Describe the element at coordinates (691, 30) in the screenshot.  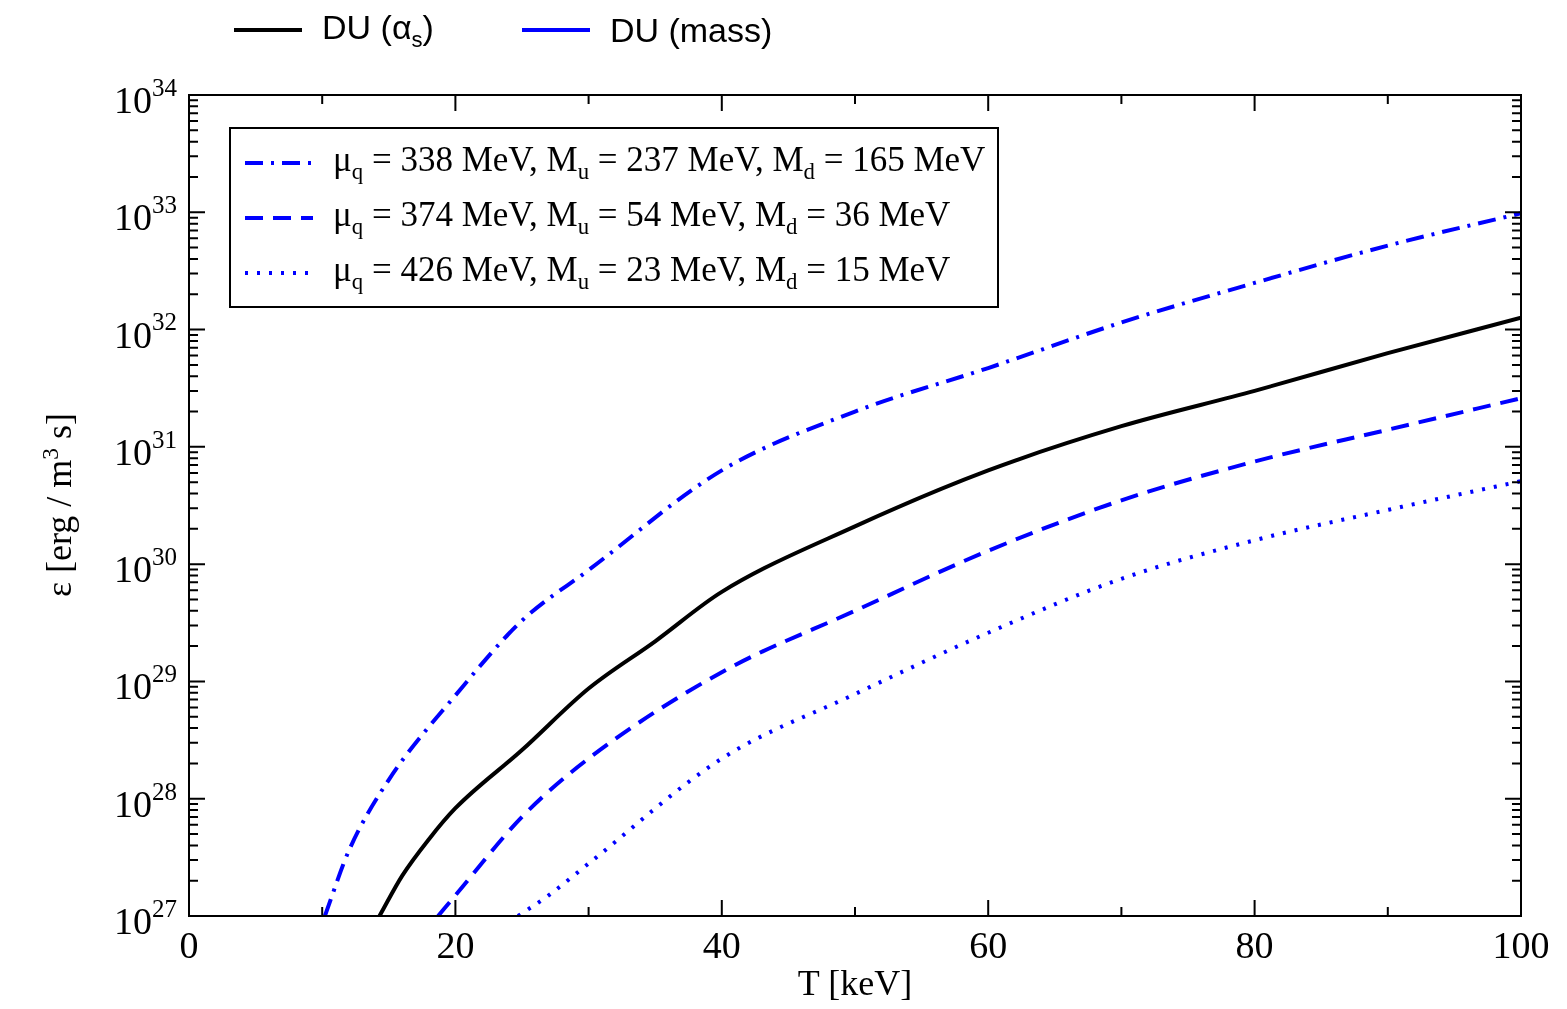
I see `text: DU (mass)` at that location.